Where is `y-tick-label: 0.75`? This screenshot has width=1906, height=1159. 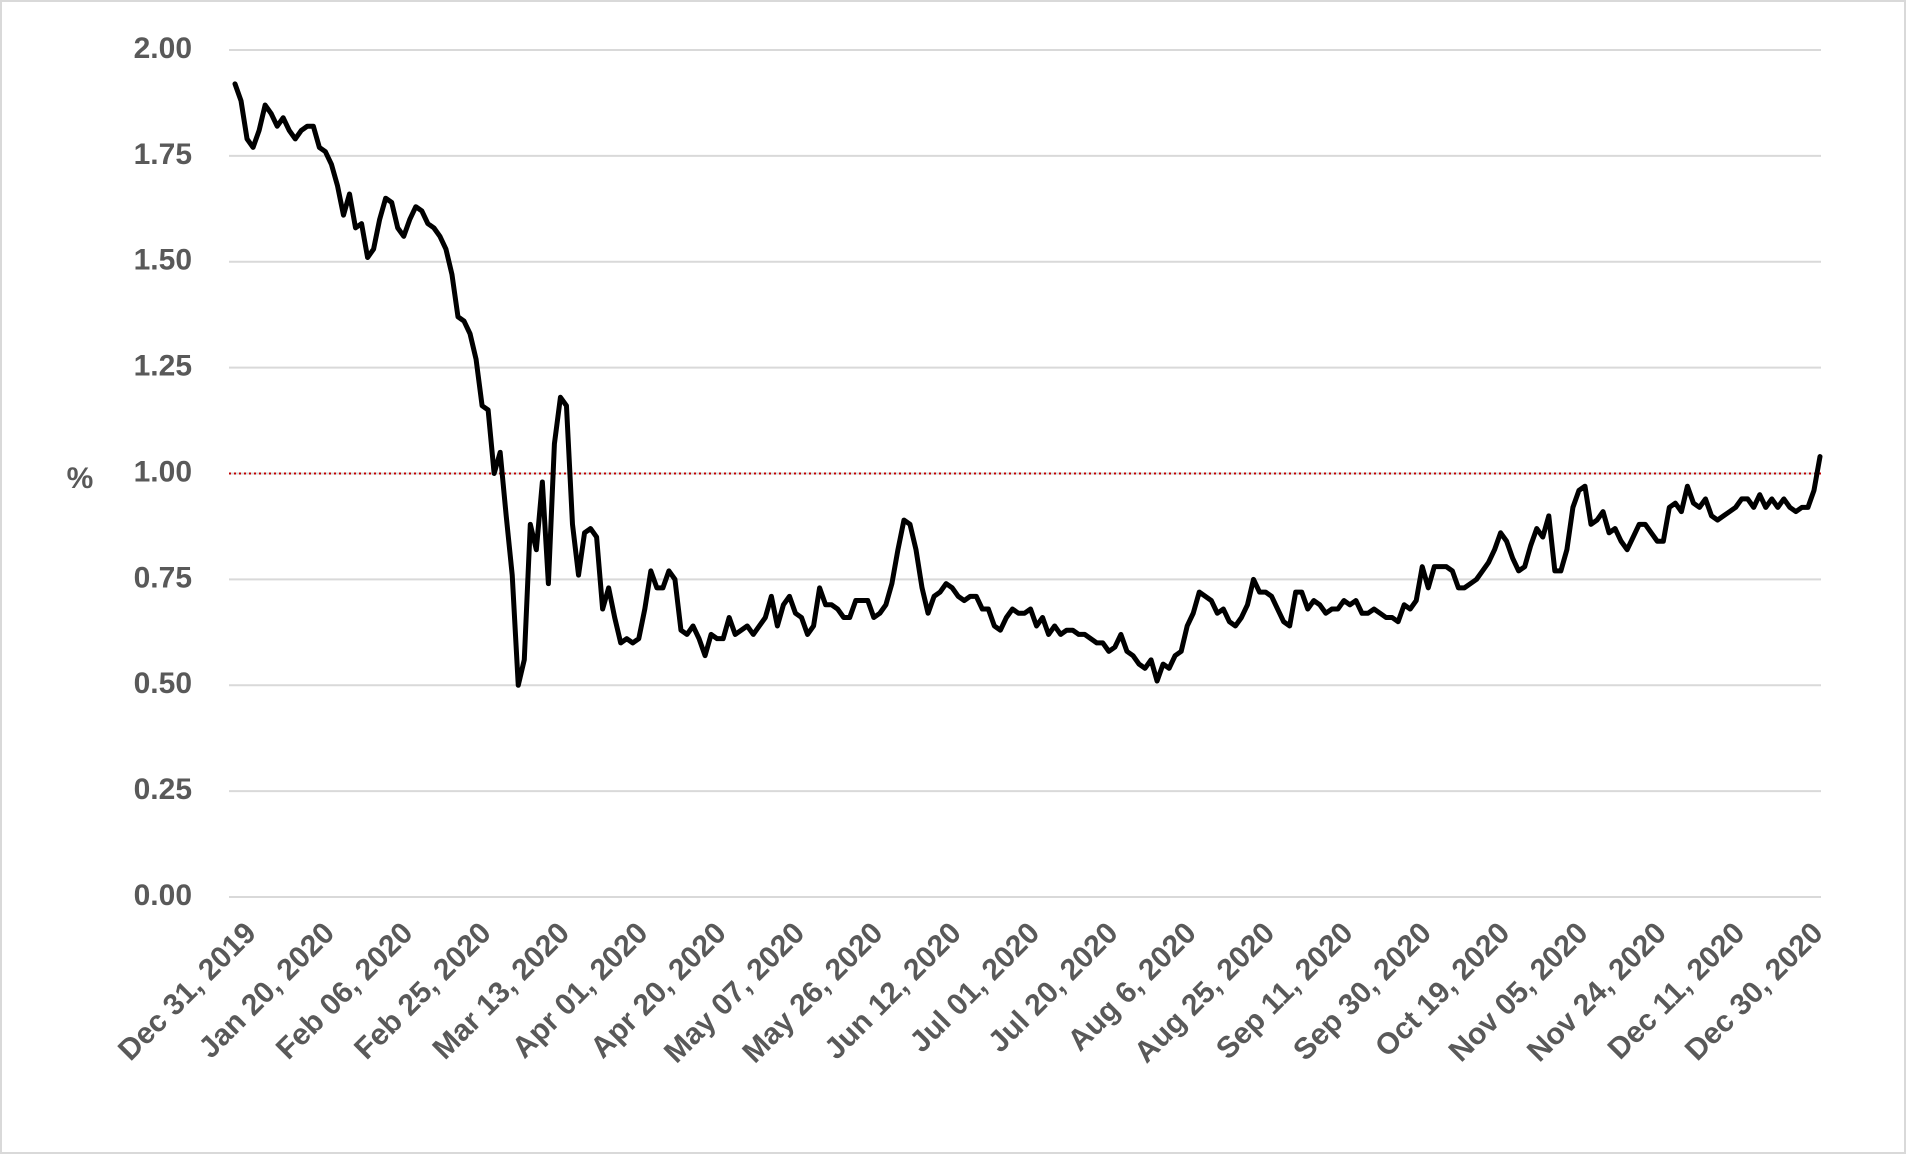
y-tick-label: 0.75 is located at coordinates (163, 577).